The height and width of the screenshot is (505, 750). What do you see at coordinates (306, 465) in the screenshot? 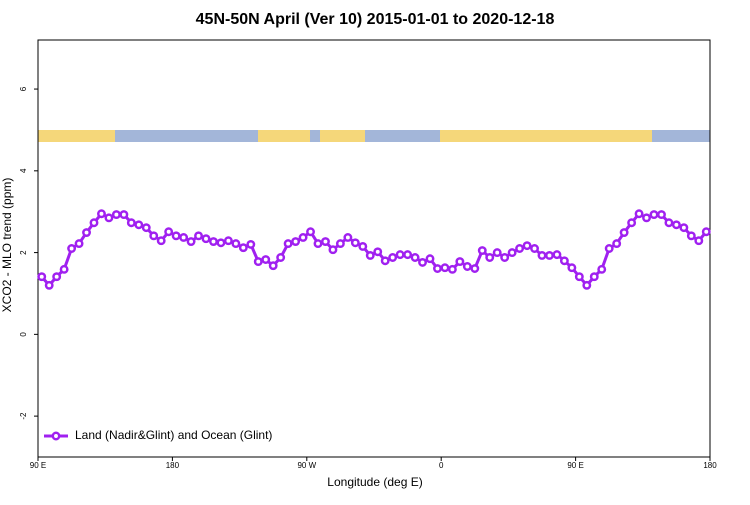
I see `x-tick-label: 90 W` at bounding box center [306, 465].